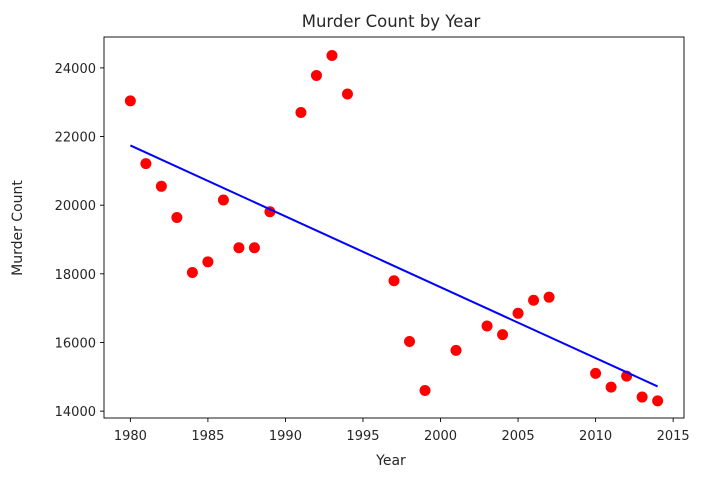  I want to click on x-tick-label: 1995, so click(362, 436).